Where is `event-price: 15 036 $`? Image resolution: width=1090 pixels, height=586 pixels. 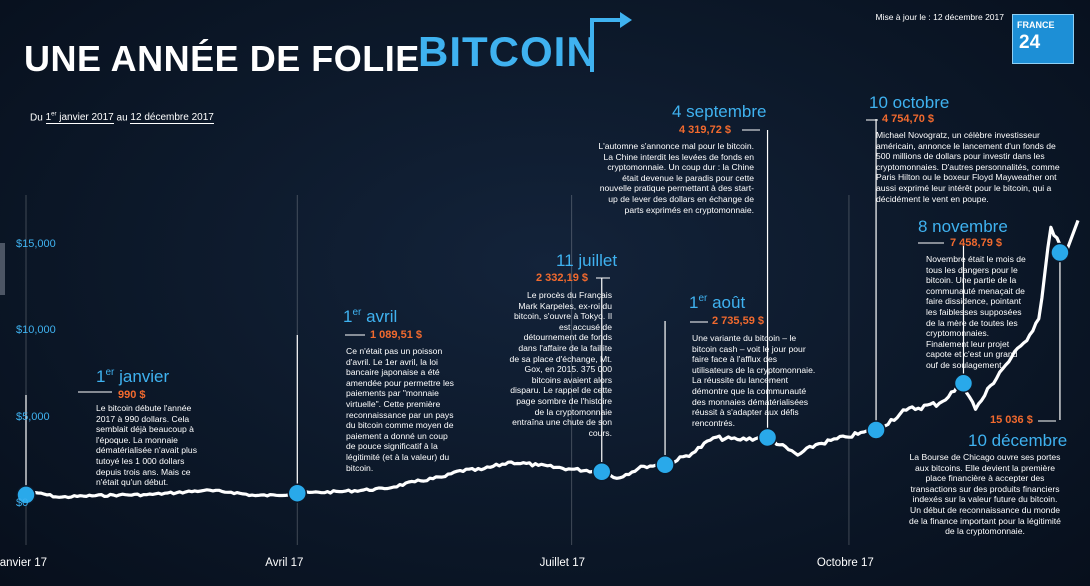
event-price: 15 036 $ is located at coordinates (1011, 420).